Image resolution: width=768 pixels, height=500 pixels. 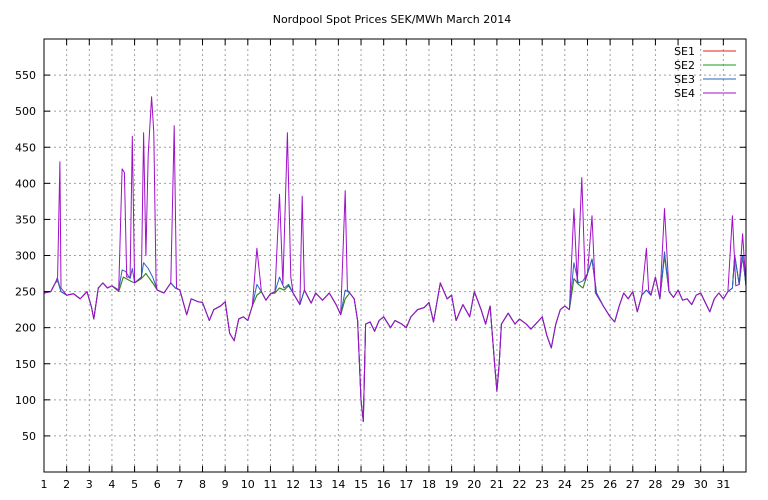 What do you see at coordinates (678, 484) in the screenshot?
I see `x-tick-label: 29` at bounding box center [678, 484].